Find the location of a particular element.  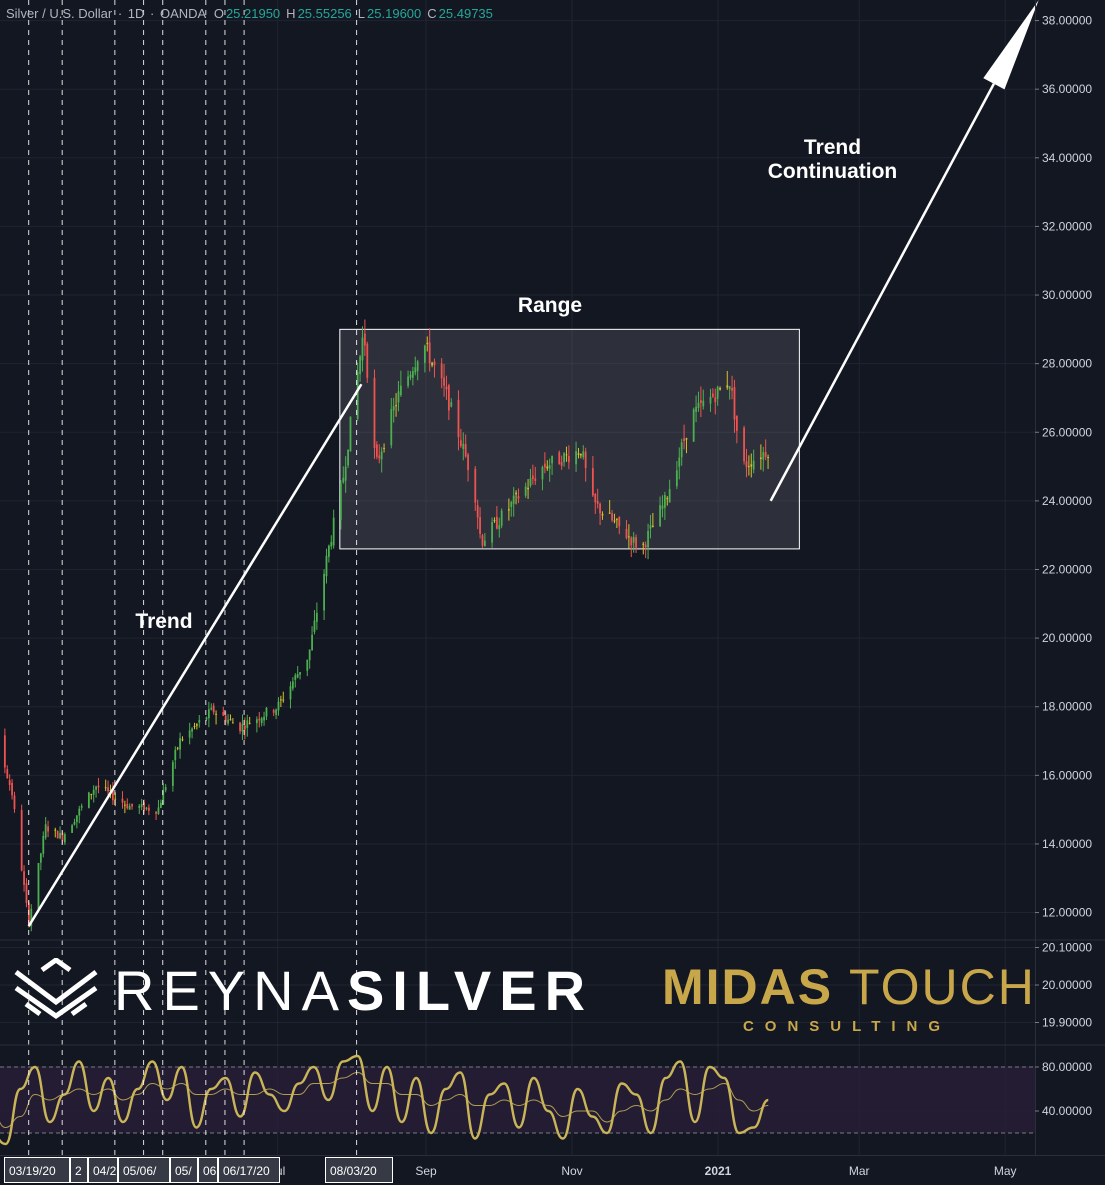

price-tick-label: 26.00000 is located at coordinates (1067, 432).